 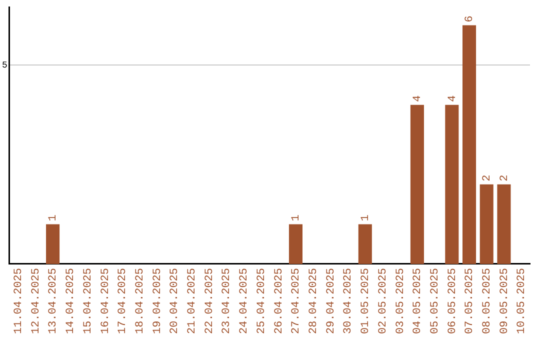 What do you see at coordinates (452, 301) in the screenshot?
I see `x-tick-label: 06.05.2025` at bounding box center [452, 301].